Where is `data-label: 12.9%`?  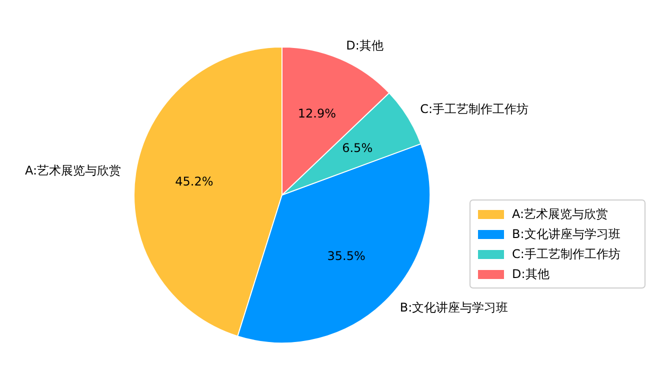 data-label: 12.9% is located at coordinates (317, 113).